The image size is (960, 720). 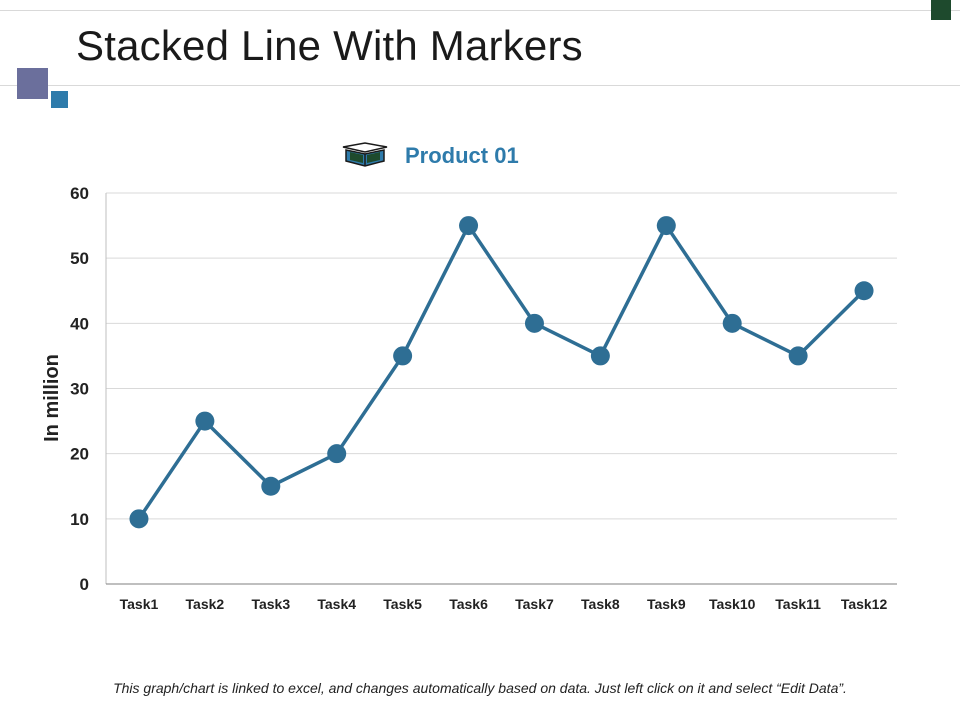 What do you see at coordinates (79, 323) in the screenshot?
I see `y-tick-label: 40` at bounding box center [79, 323].